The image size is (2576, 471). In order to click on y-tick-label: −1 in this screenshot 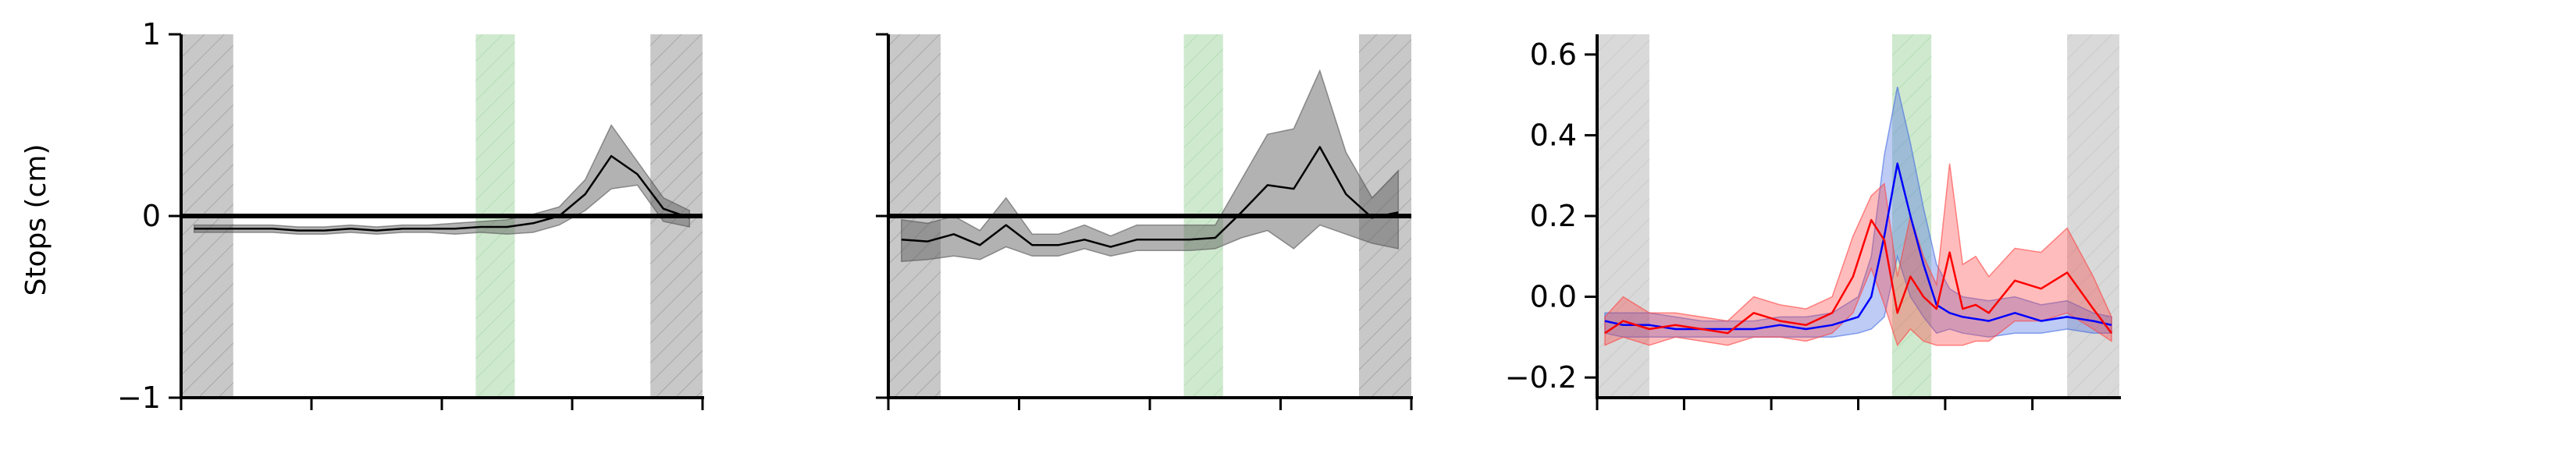, I will do `click(139, 398)`.